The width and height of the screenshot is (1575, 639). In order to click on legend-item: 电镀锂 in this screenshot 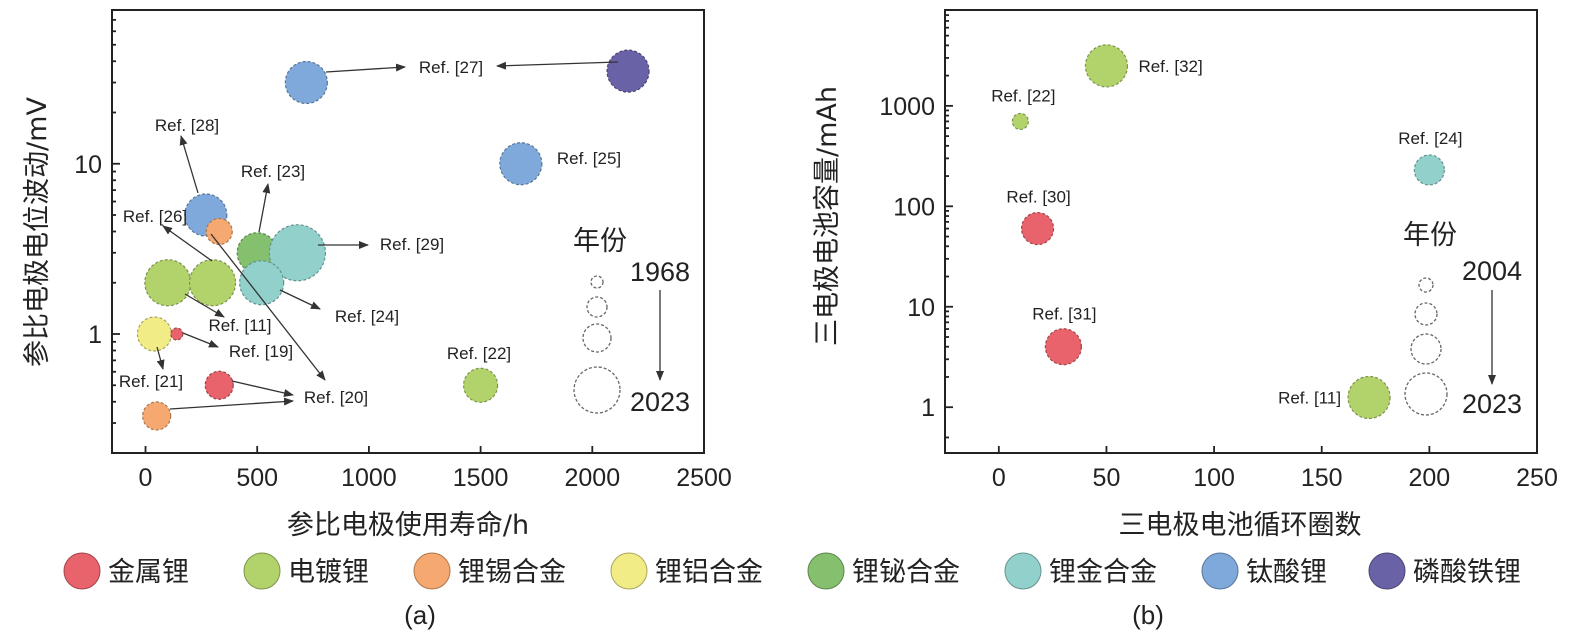, I will do `click(306, 571)`.